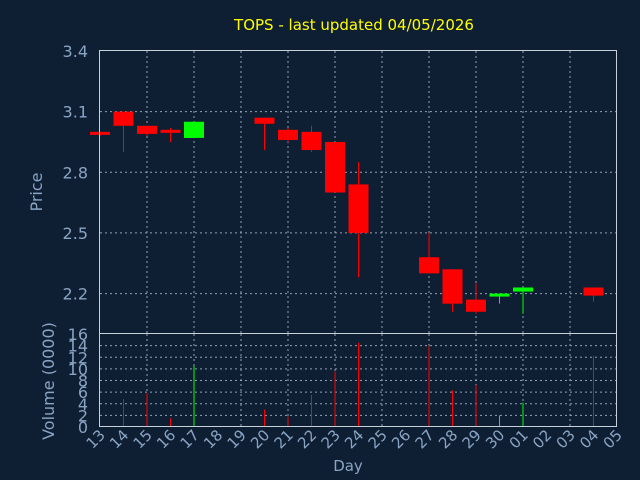  Describe the element at coordinates (75, 112) in the screenshot. I see `price-tick-label: 3.1` at that location.